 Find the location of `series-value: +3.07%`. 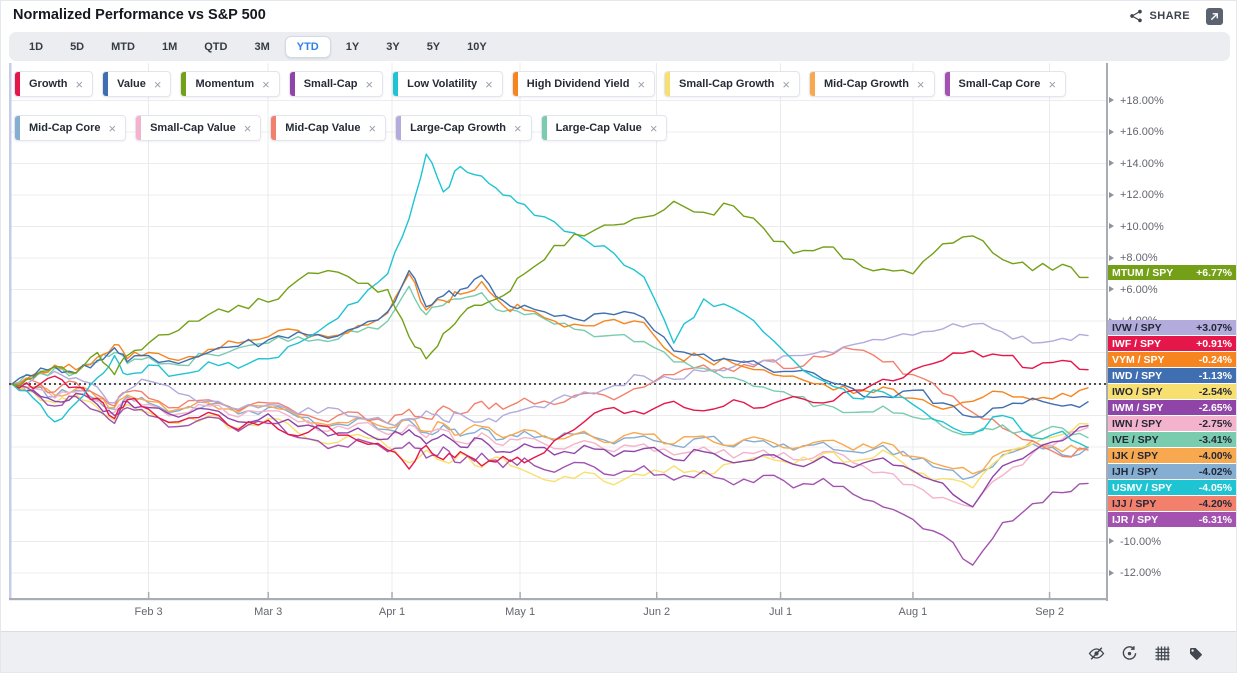

series-value: +3.07% is located at coordinates (1214, 327).